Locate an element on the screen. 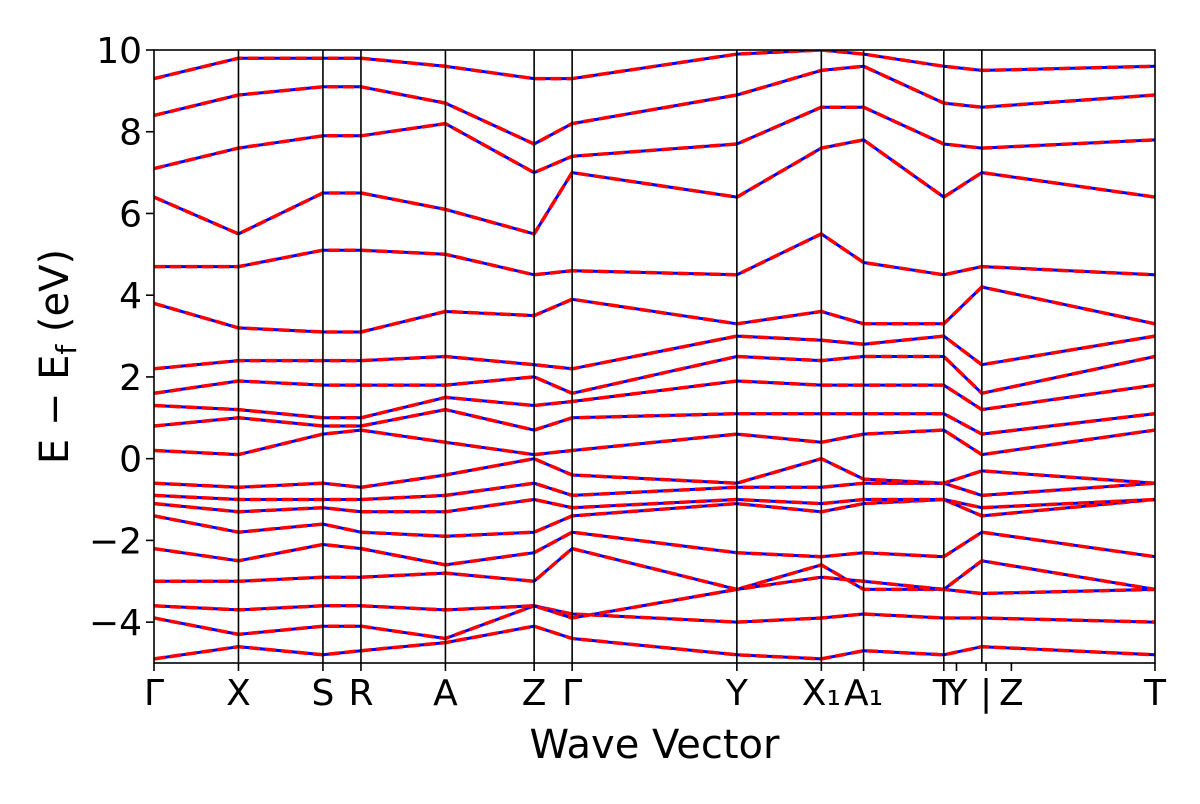  y-axis-title: E − Ef (eV) is located at coordinates (57, 356).